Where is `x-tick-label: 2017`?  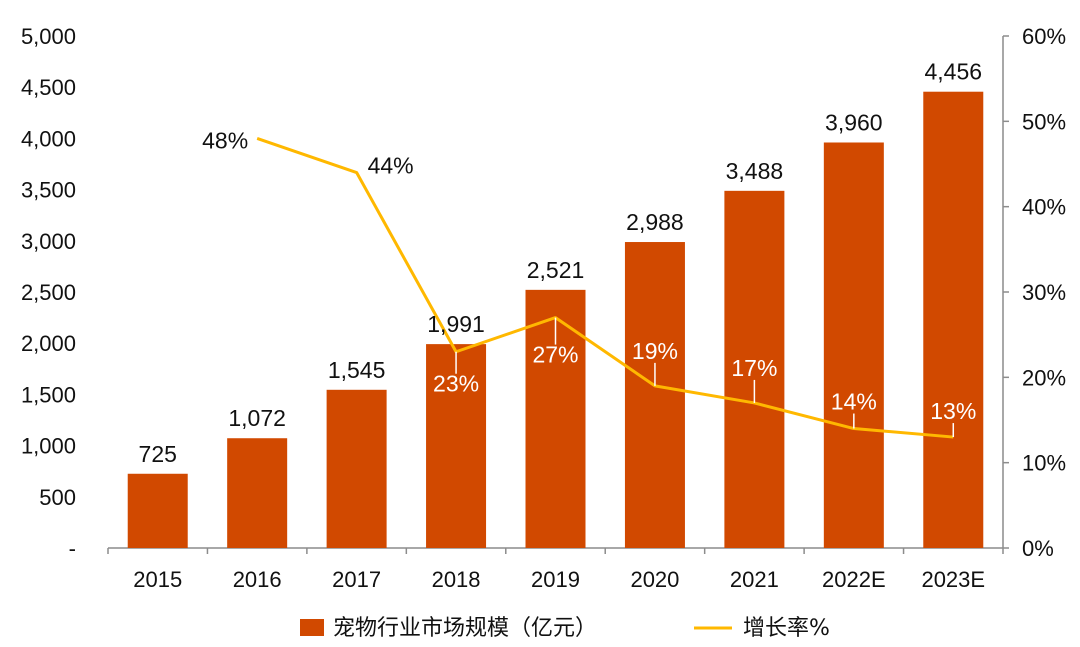 x-tick-label: 2017 is located at coordinates (356, 579).